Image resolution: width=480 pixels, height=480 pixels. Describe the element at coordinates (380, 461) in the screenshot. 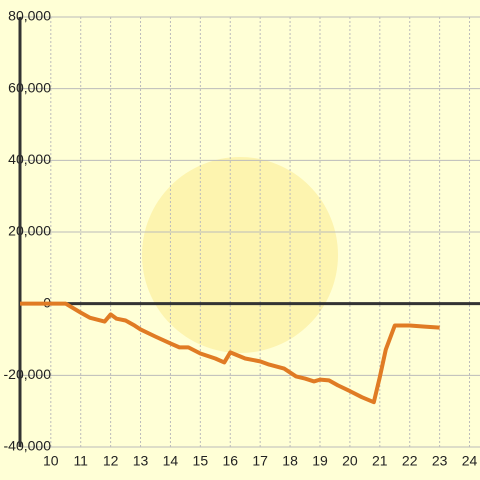

I see `x-tick-label: 21` at that location.